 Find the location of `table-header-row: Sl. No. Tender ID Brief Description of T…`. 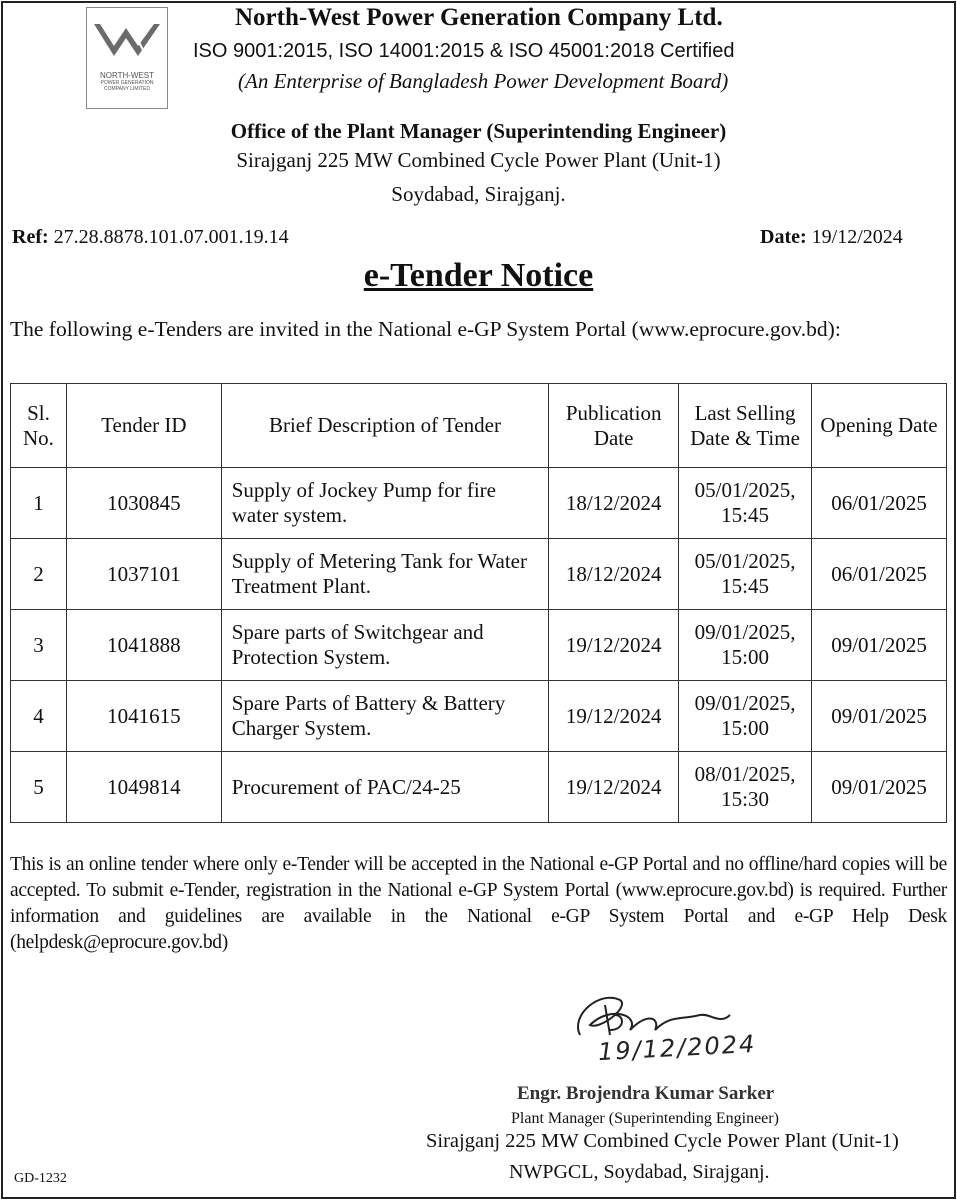

table-header-row: Sl. No. Tender ID Brief Description of T… is located at coordinates (478, 425).